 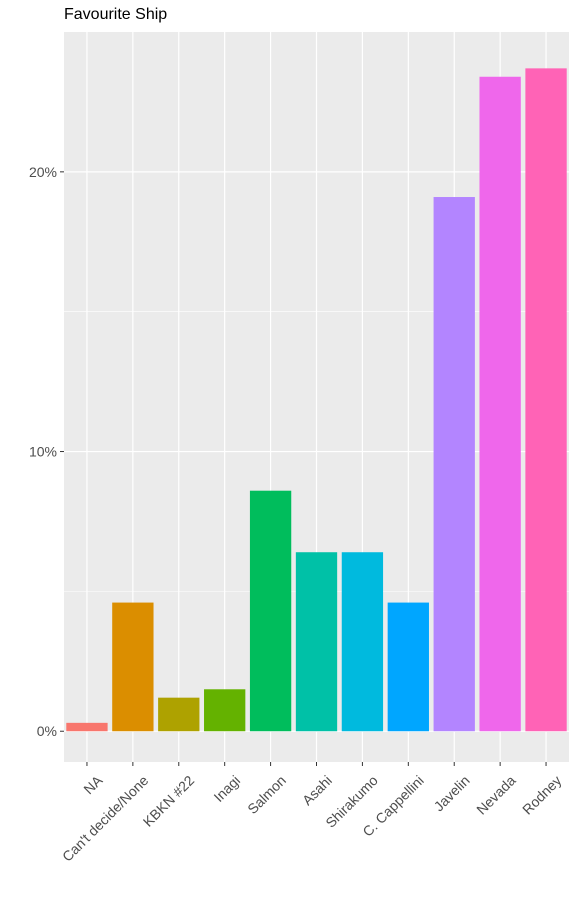 What do you see at coordinates (317, 790) in the screenshot?
I see `x-tick-label: Asahi` at bounding box center [317, 790].